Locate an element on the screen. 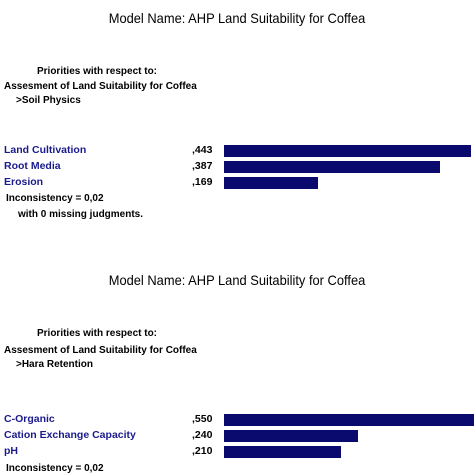 The image size is (474, 474). category-label: Land Cultivation is located at coordinates (45, 150).